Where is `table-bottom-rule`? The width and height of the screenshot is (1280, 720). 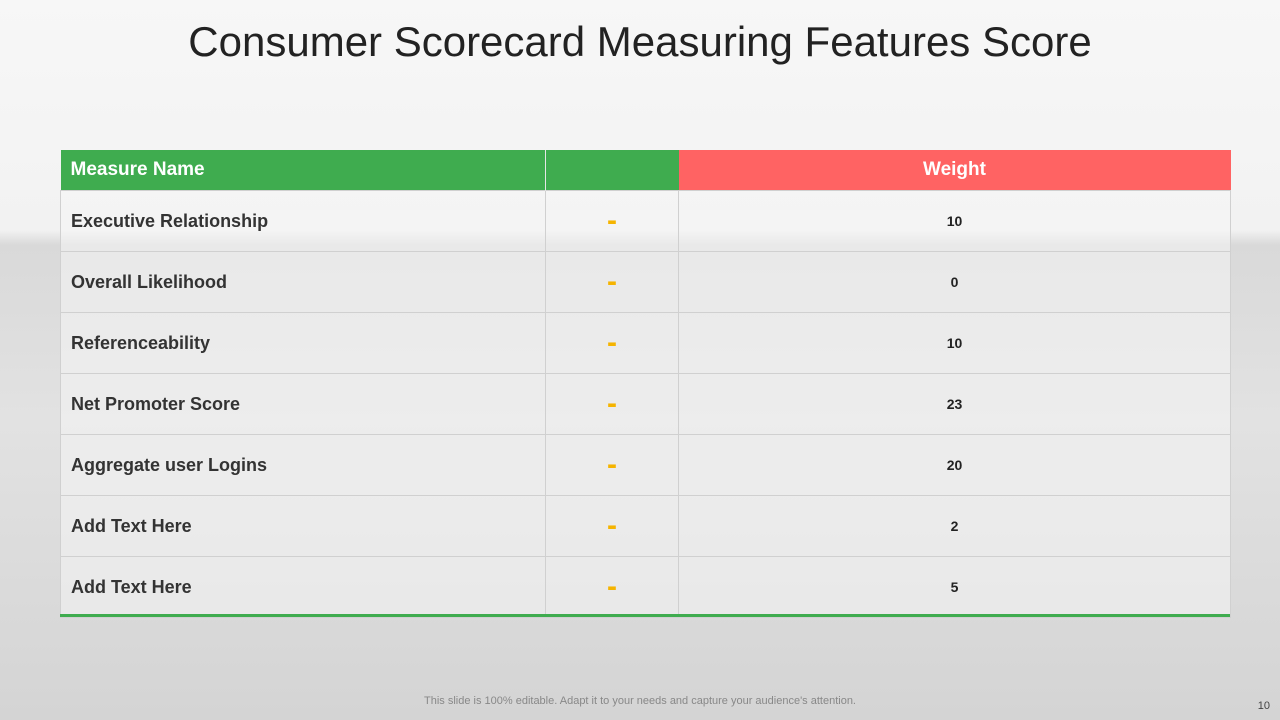
table-bottom-rule is located at coordinates (645, 615).